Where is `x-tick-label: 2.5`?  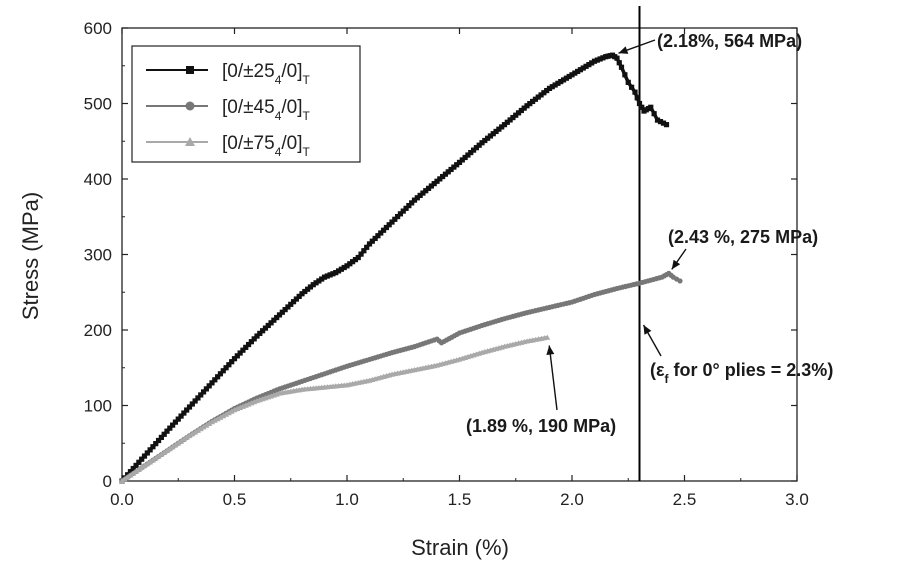
x-tick-label: 2.5 is located at coordinates (685, 499).